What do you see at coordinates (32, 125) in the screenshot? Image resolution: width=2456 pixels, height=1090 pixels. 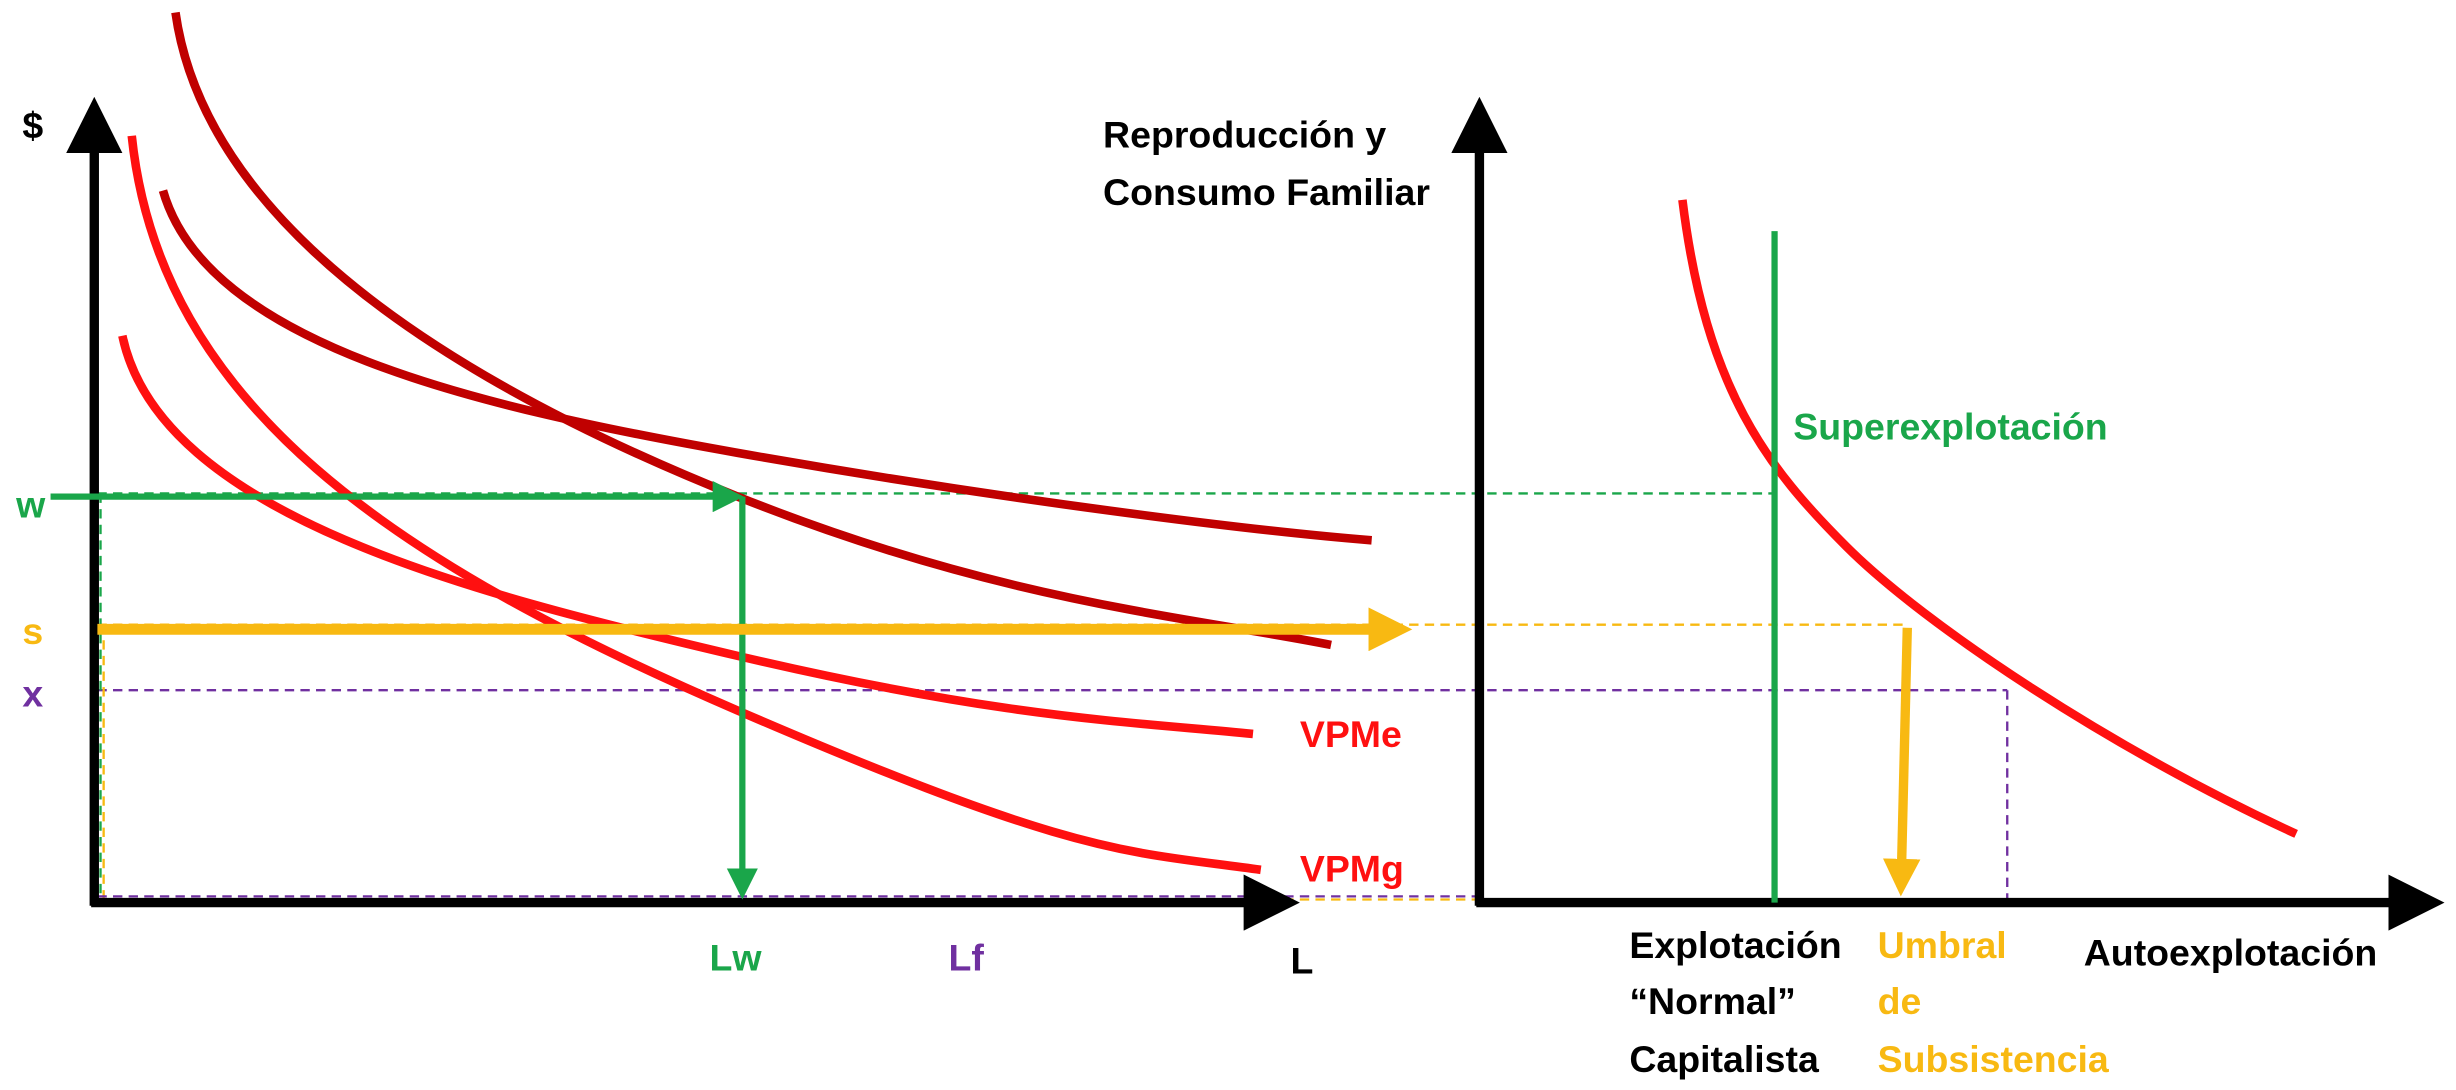 I see `y-axis-label: $` at bounding box center [32, 125].